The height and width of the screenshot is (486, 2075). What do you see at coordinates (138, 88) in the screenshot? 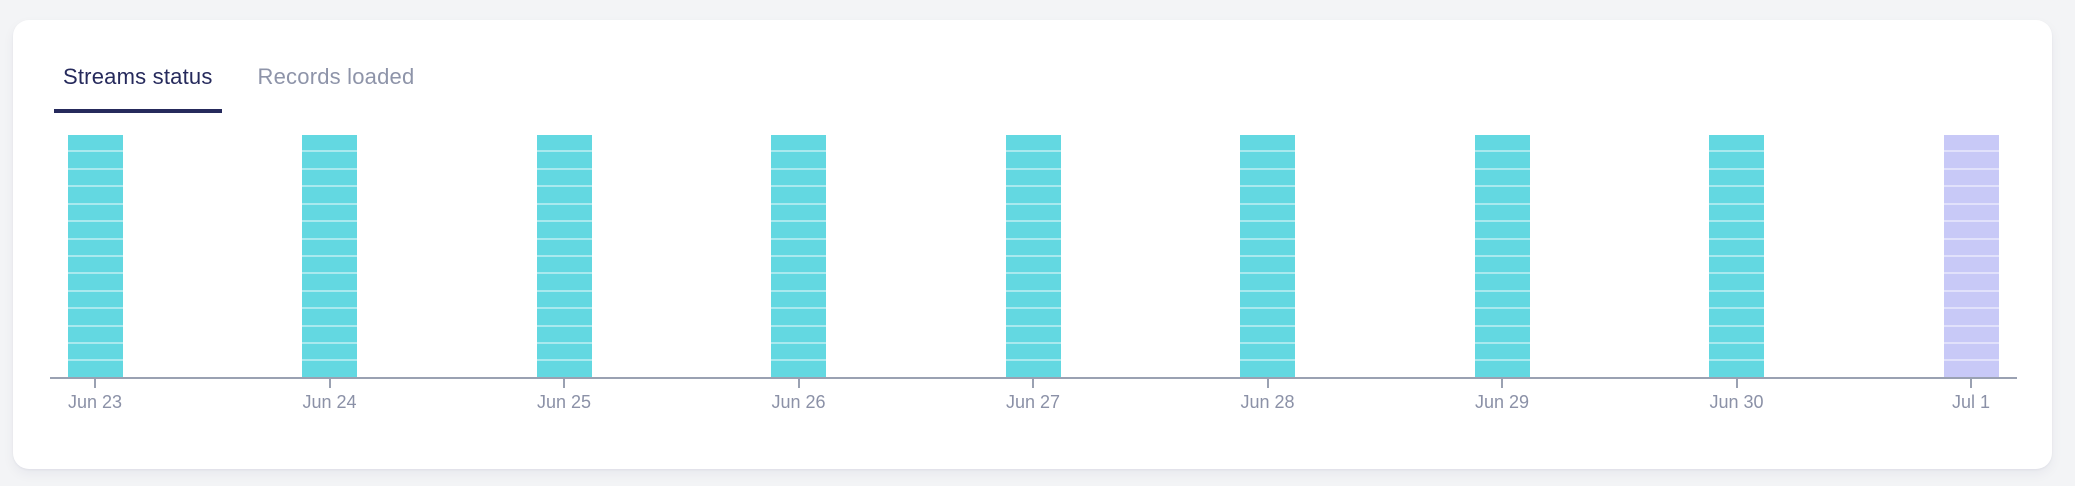
I see `tab-streams-status: Streams status` at bounding box center [138, 88].